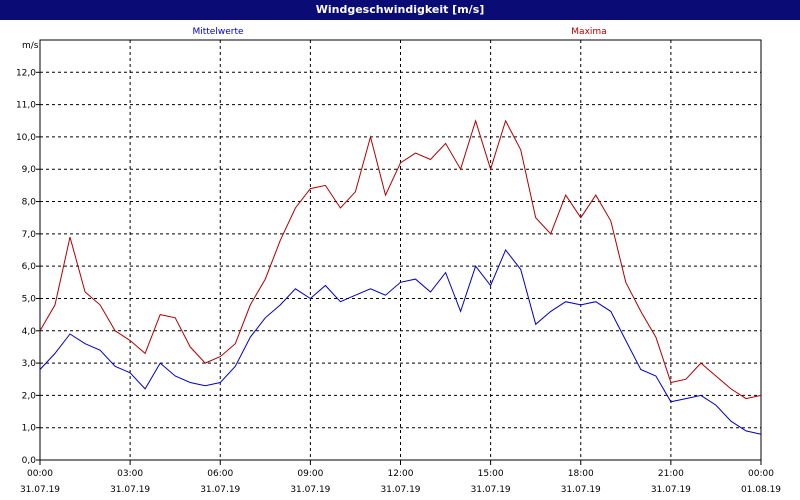 The height and width of the screenshot is (500, 800). Describe the element at coordinates (130, 474) in the screenshot. I see `x-tick-time-label: 03:00` at that location.